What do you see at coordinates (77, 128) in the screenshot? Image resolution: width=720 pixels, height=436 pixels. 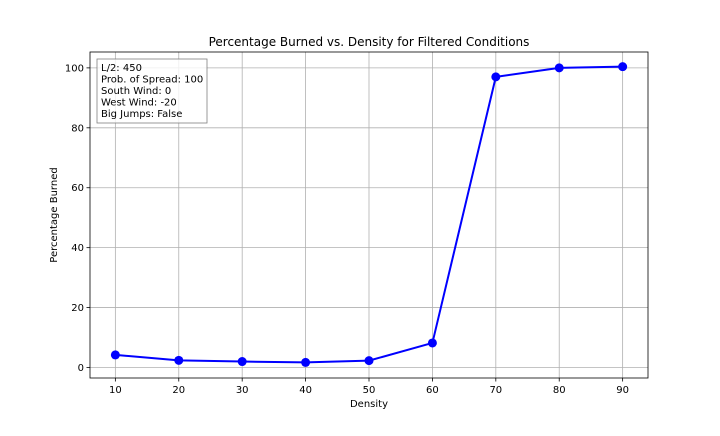 I see `y-tick-label: 80` at bounding box center [77, 128].